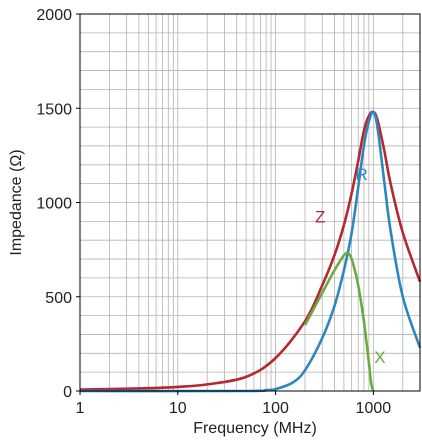 Image resolution: width=422 pixels, height=446 pixels. Describe the element at coordinates (362, 174) in the screenshot. I see `series-label-r: R` at that location.